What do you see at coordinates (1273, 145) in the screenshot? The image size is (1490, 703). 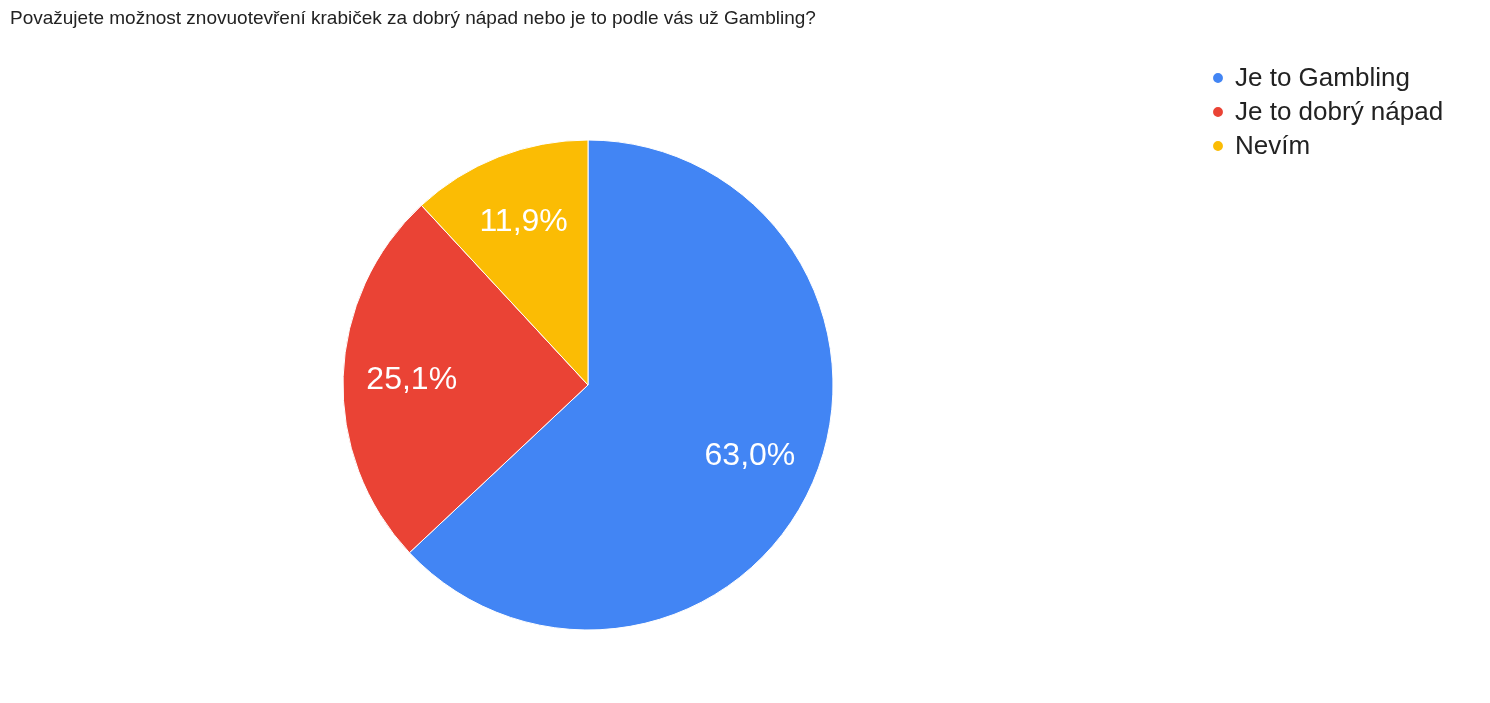 I see `legend-label: Nevím` at bounding box center [1273, 145].